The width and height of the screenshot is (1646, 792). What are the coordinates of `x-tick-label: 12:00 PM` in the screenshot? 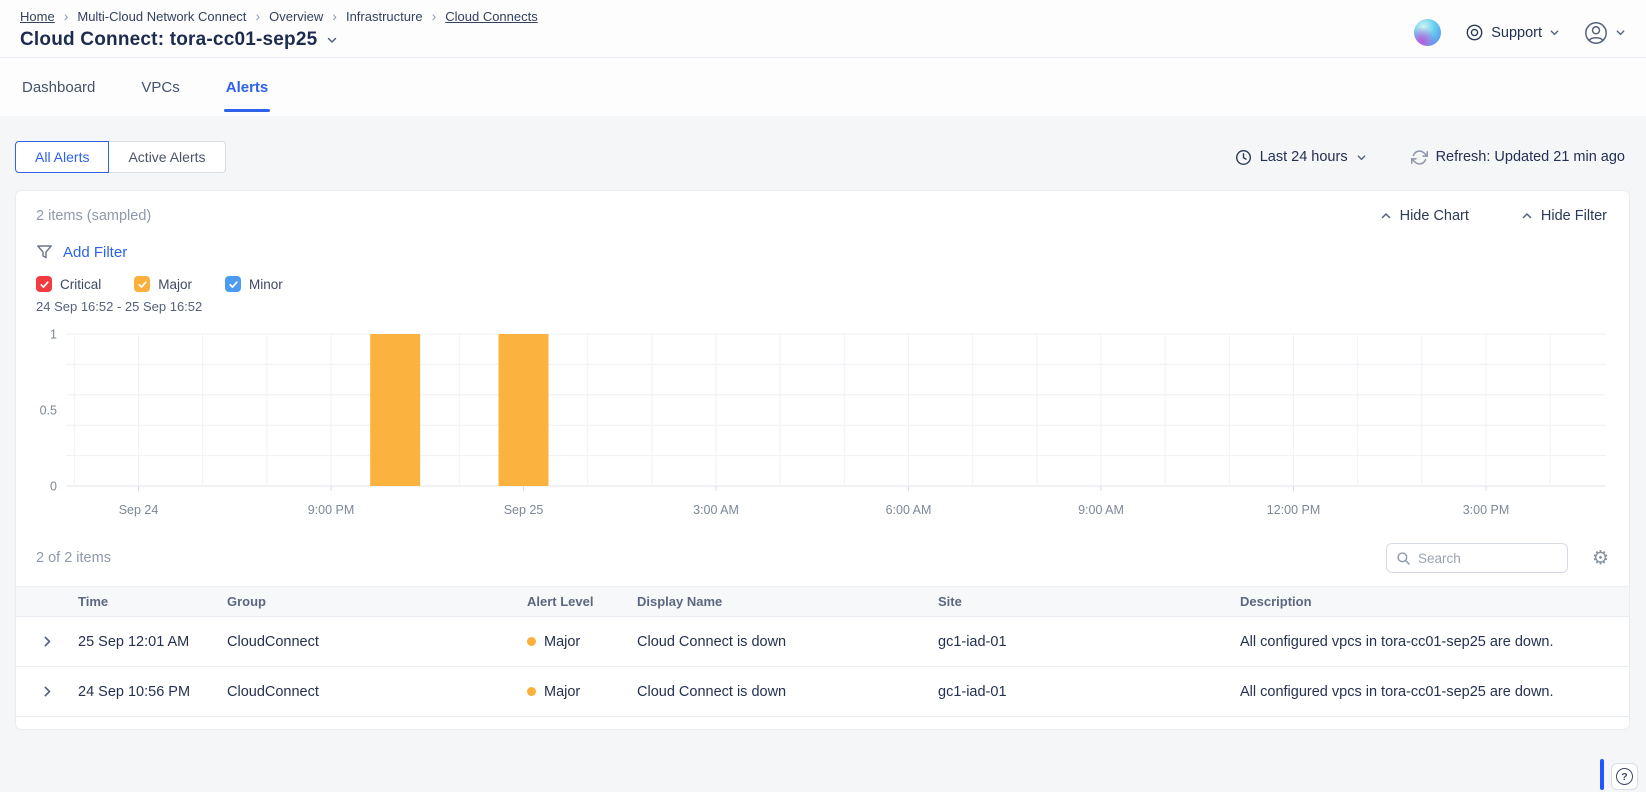 It's located at (1294, 510).